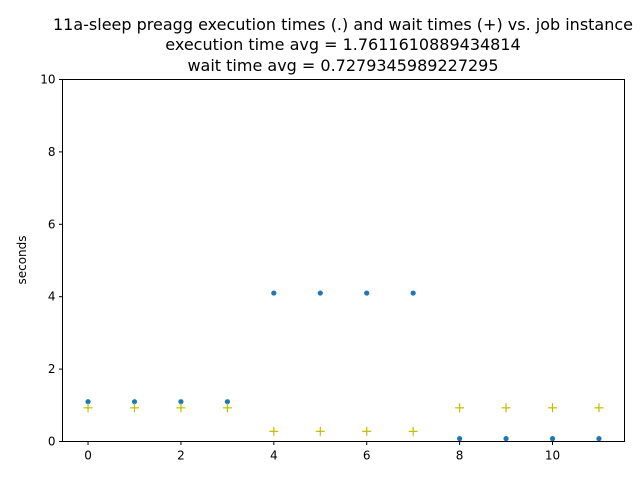 This screenshot has width=640, height=480. I want to click on x-tick-label: 10, so click(552, 456).